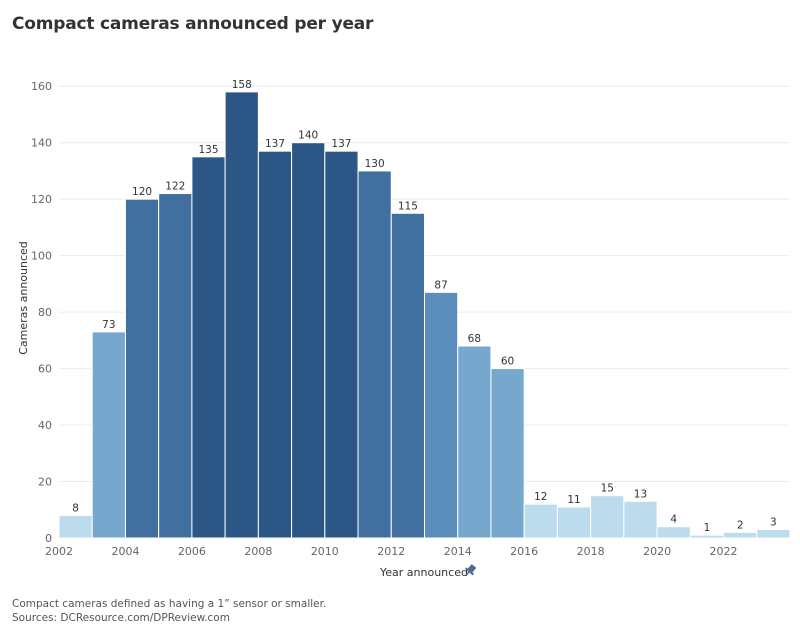 This screenshot has height=640, width=800. I want to click on data-label: 130, so click(375, 164).